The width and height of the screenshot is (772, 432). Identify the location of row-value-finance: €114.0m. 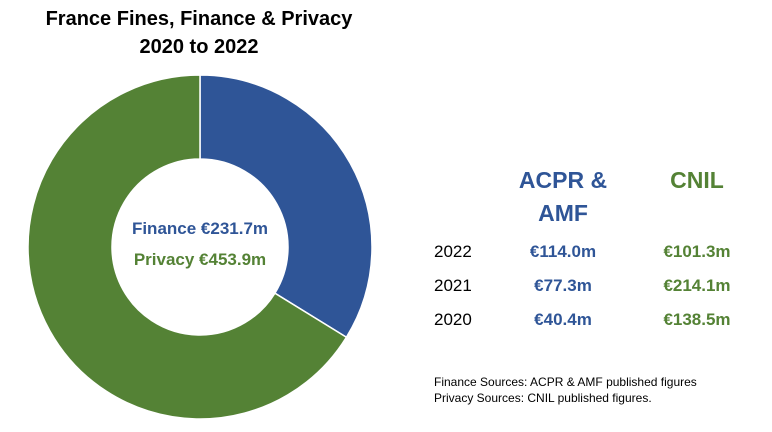
(563, 251).